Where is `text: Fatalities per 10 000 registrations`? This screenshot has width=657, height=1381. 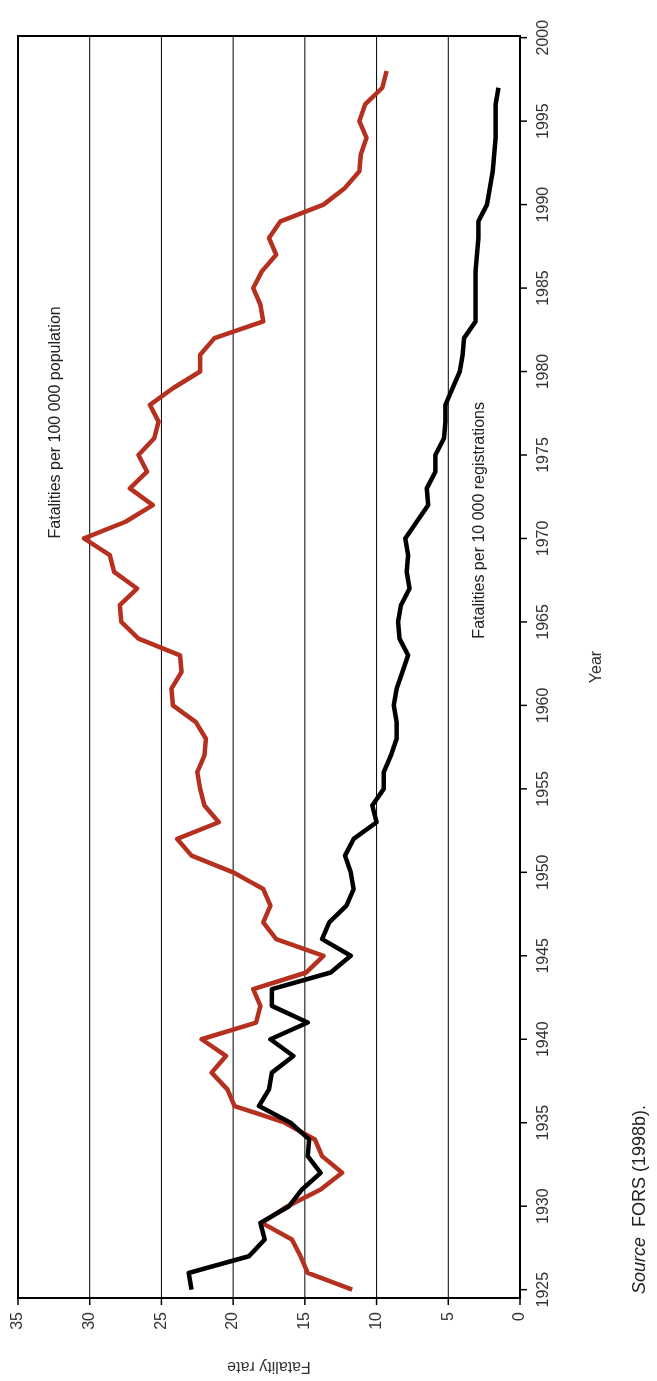 text: Fatalities per 10 000 registrations is located at coordinates (479, 520).